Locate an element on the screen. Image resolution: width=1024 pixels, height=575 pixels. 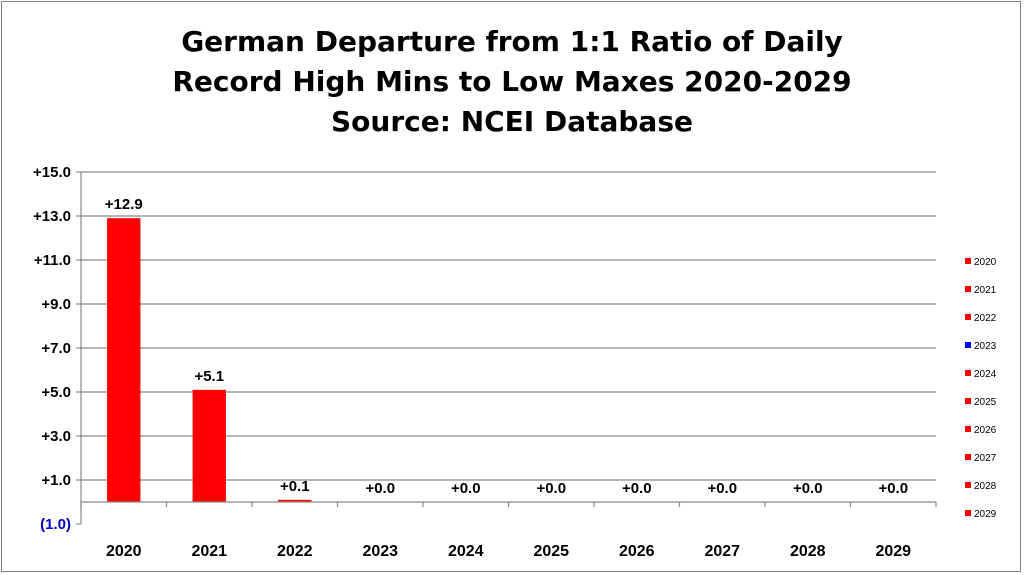
legend-label: 2022 is located at coordinates (985, 318).